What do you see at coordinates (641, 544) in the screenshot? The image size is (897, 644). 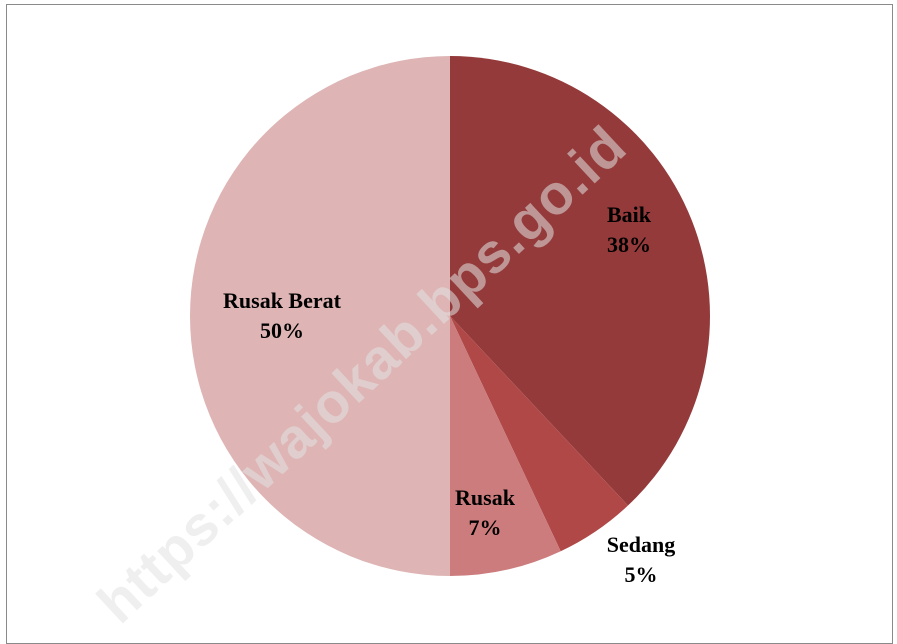 I see `slice-label-sedang: Sedang` at bounding box center [641, 544].